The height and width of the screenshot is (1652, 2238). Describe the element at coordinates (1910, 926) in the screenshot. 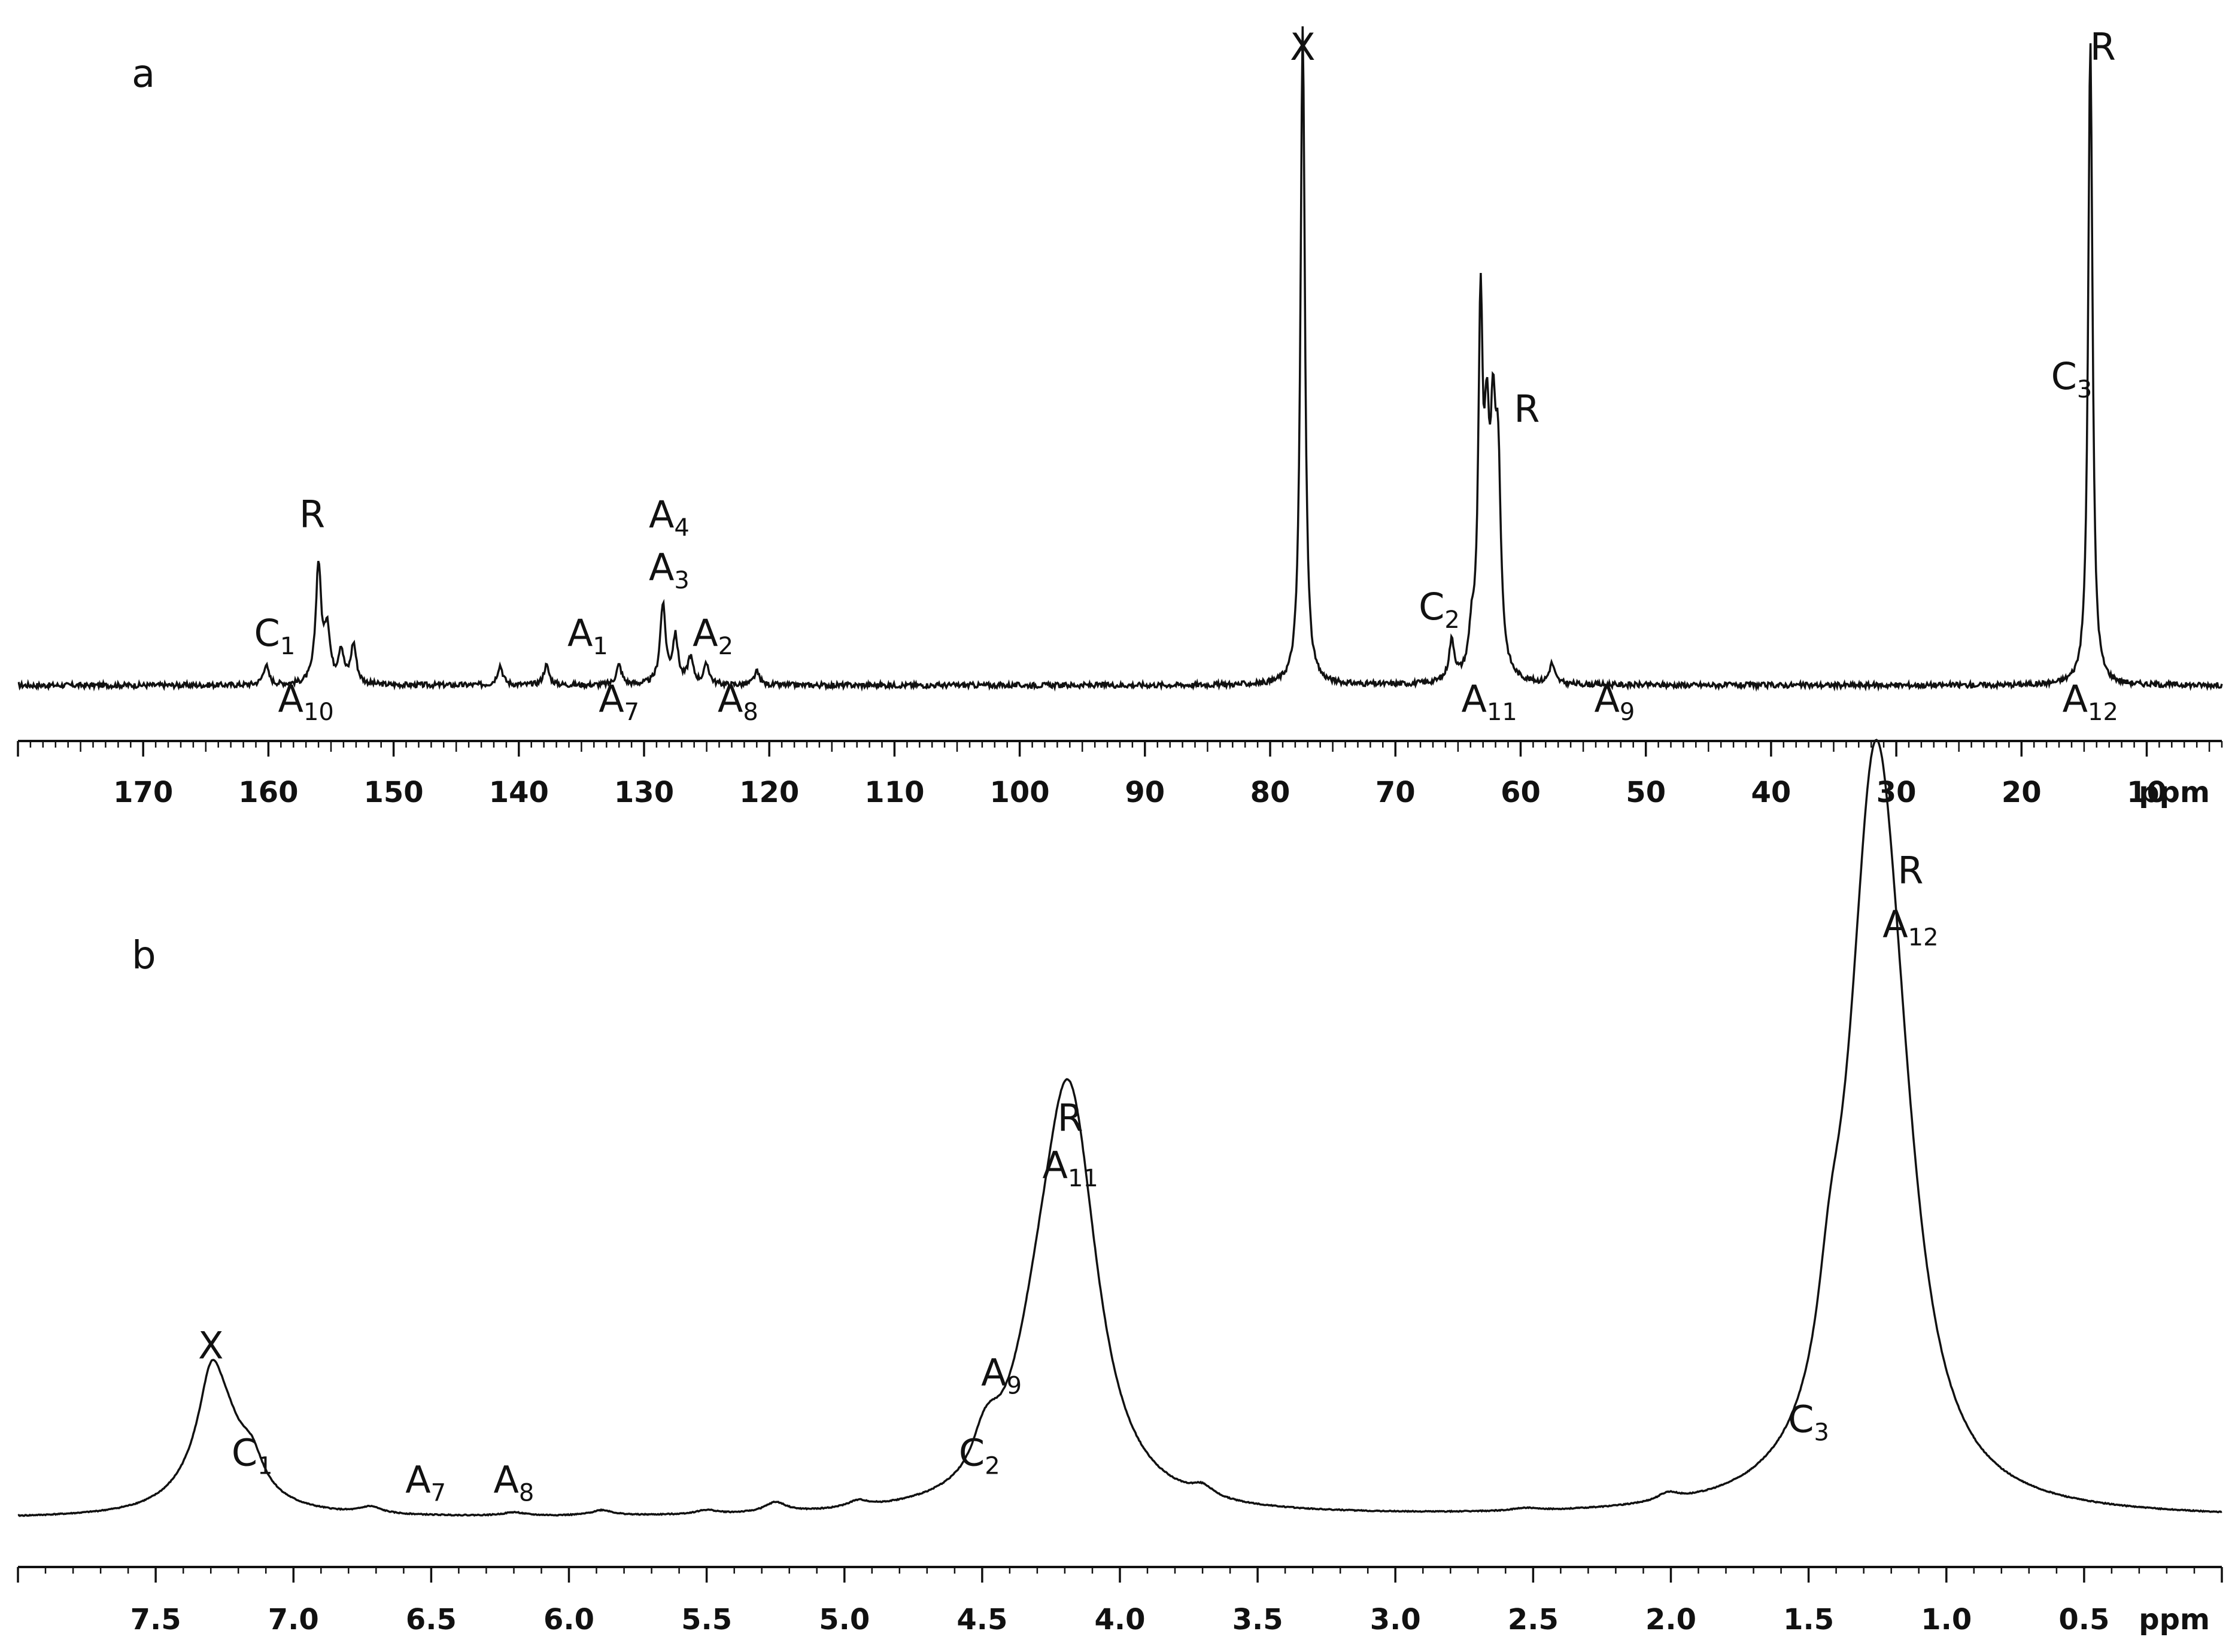

I see `peak-annotation-b: A12` at that location.